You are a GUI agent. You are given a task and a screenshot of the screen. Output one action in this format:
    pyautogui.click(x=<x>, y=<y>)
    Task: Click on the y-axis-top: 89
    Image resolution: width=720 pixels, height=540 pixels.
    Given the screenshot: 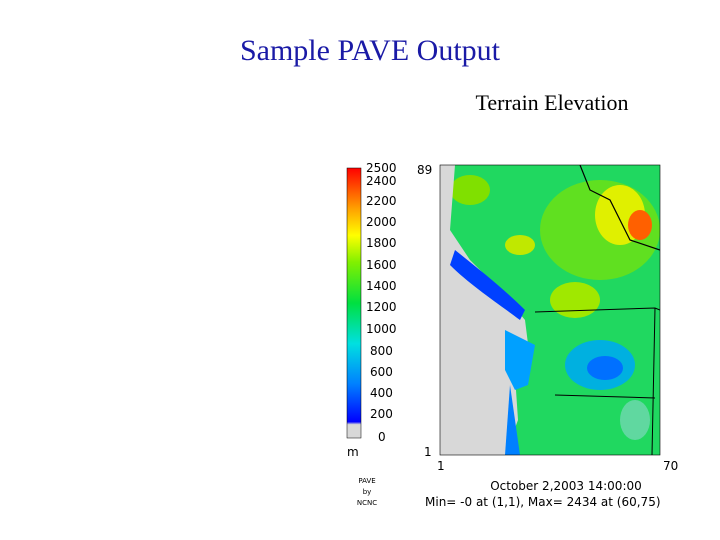 What is the action you would take?
    pyautogui.click(x=424, y=170)
    